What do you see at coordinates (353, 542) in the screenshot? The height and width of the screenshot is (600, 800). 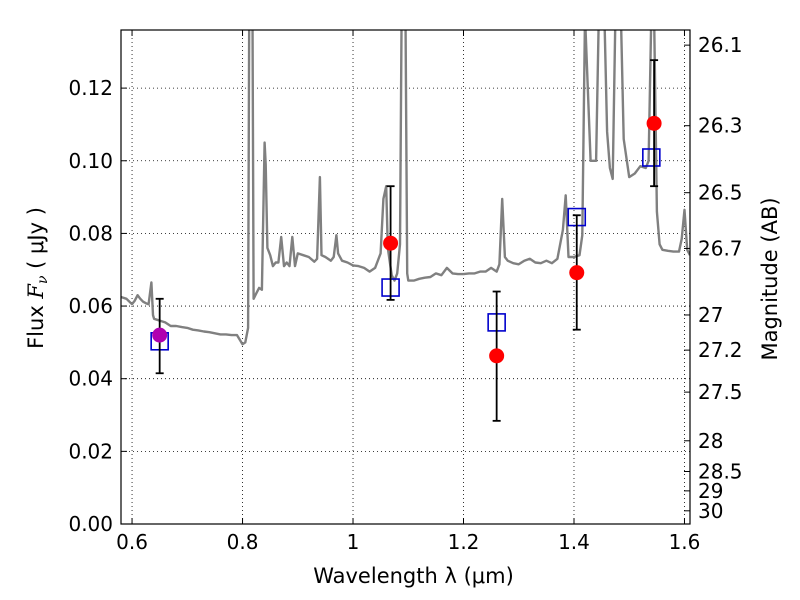 I see `x-tick-label: 1` at bounding box center [353, 542].